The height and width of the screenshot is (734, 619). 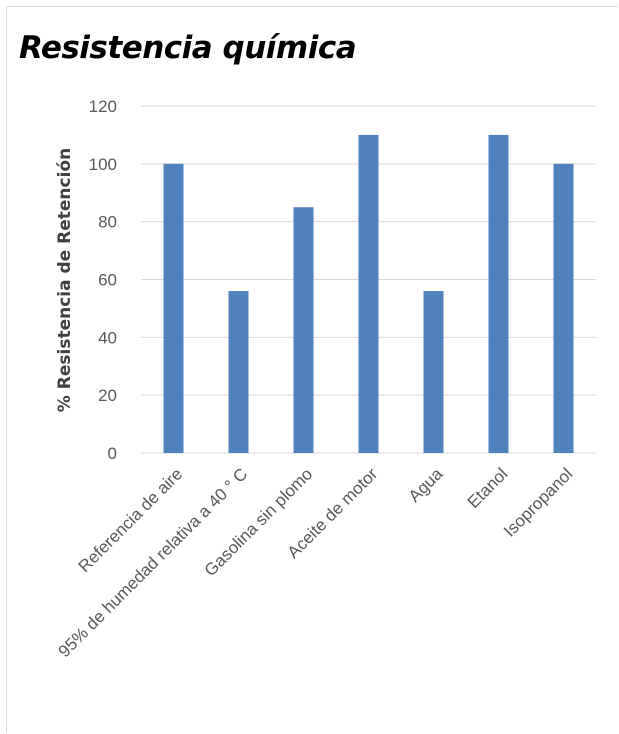 What do you see at coordinates (103, 164) in the screenshot?
I see `y-tick-label: 100` at bounding box center [103, 164].